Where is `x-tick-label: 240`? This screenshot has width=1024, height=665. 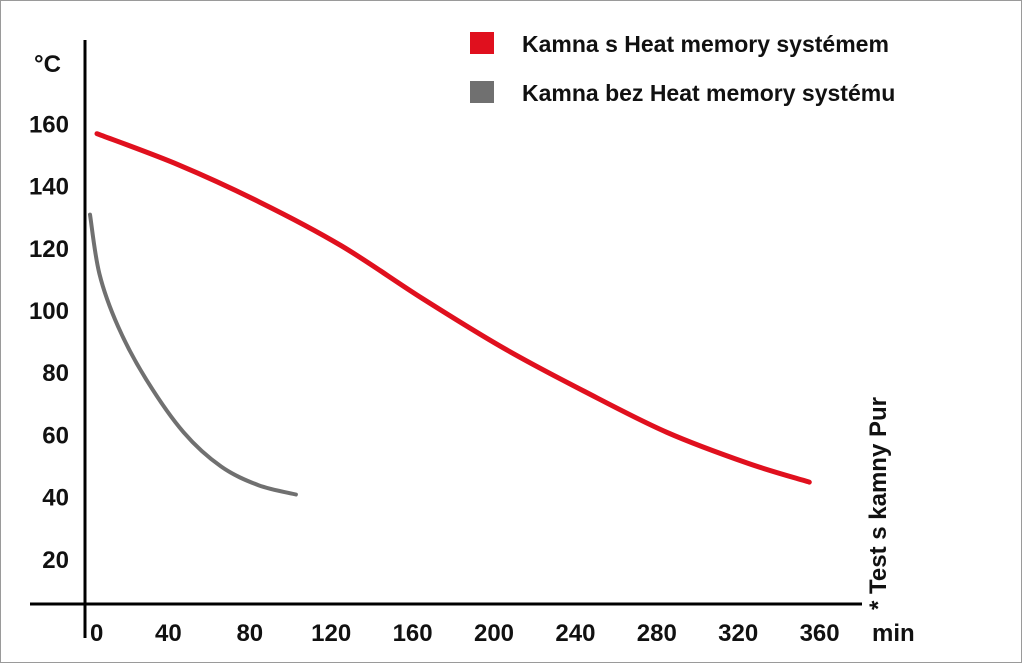 x-tick-label: 240 is located at coordinates (575, 633).